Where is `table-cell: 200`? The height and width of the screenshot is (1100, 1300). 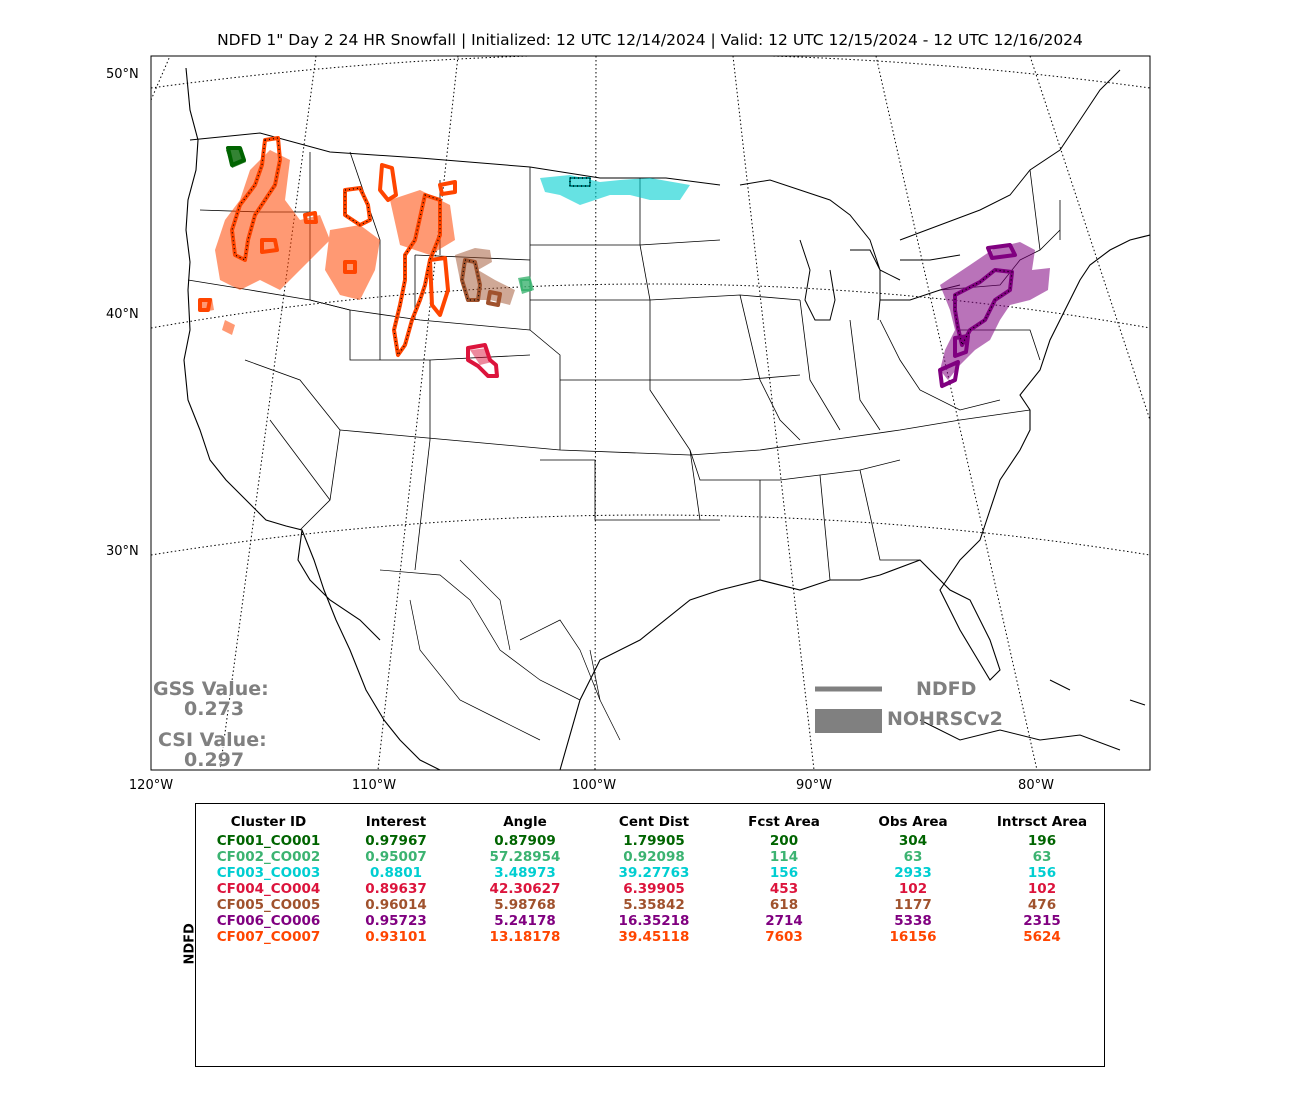
table-cell: 200 is located at coordinates (784, 841).